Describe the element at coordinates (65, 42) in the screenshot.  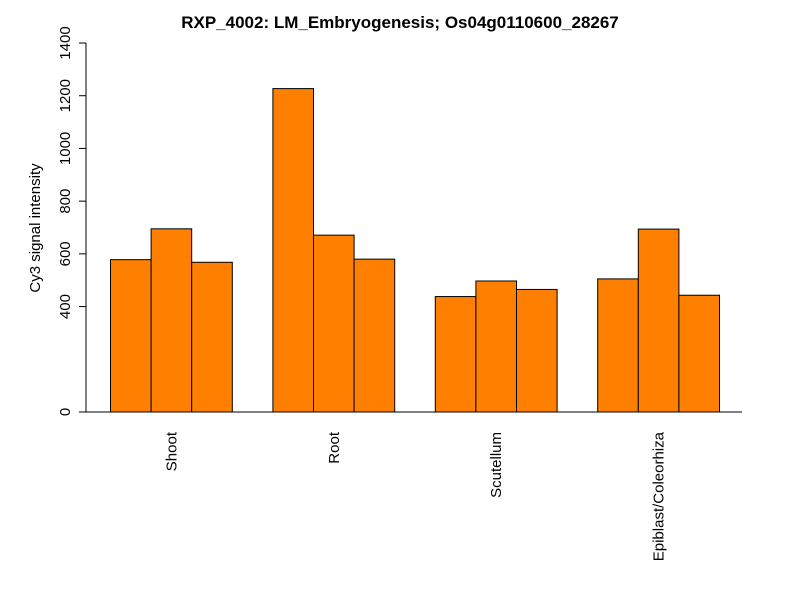
I see `y-tick-label: 1400` at that location.